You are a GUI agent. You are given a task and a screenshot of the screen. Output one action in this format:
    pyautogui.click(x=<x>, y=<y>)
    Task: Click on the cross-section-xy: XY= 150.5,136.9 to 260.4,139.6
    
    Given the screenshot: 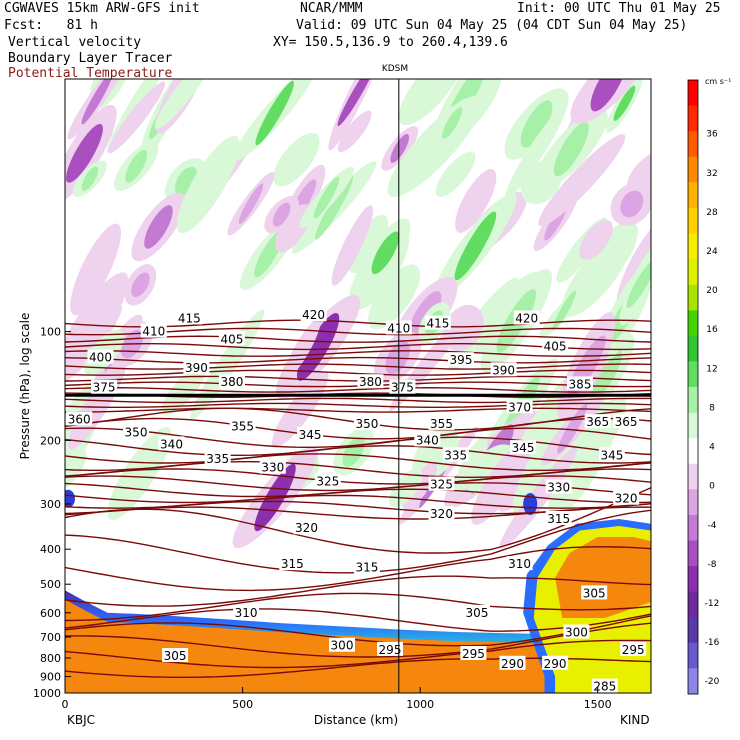 What is the action you would take?
    pyautogui.click(x=390, y=42)
    